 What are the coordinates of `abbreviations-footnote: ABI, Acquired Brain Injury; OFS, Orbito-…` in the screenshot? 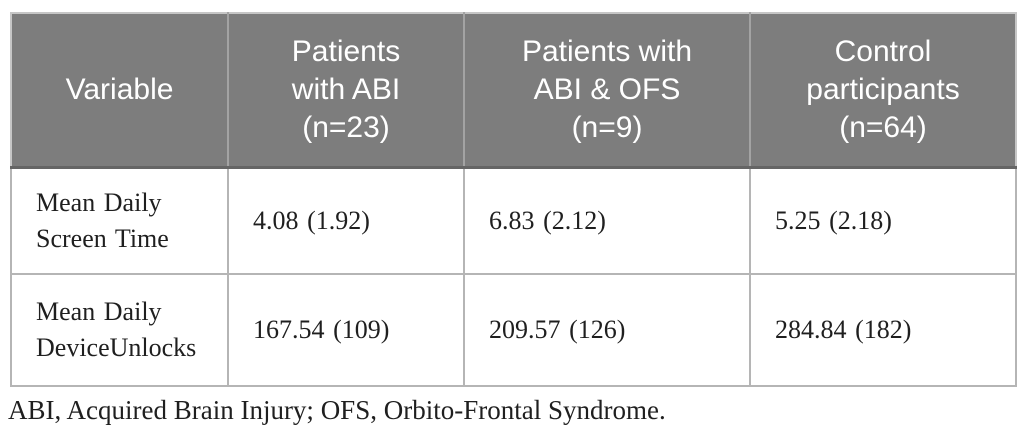 It's located at (337, 410).